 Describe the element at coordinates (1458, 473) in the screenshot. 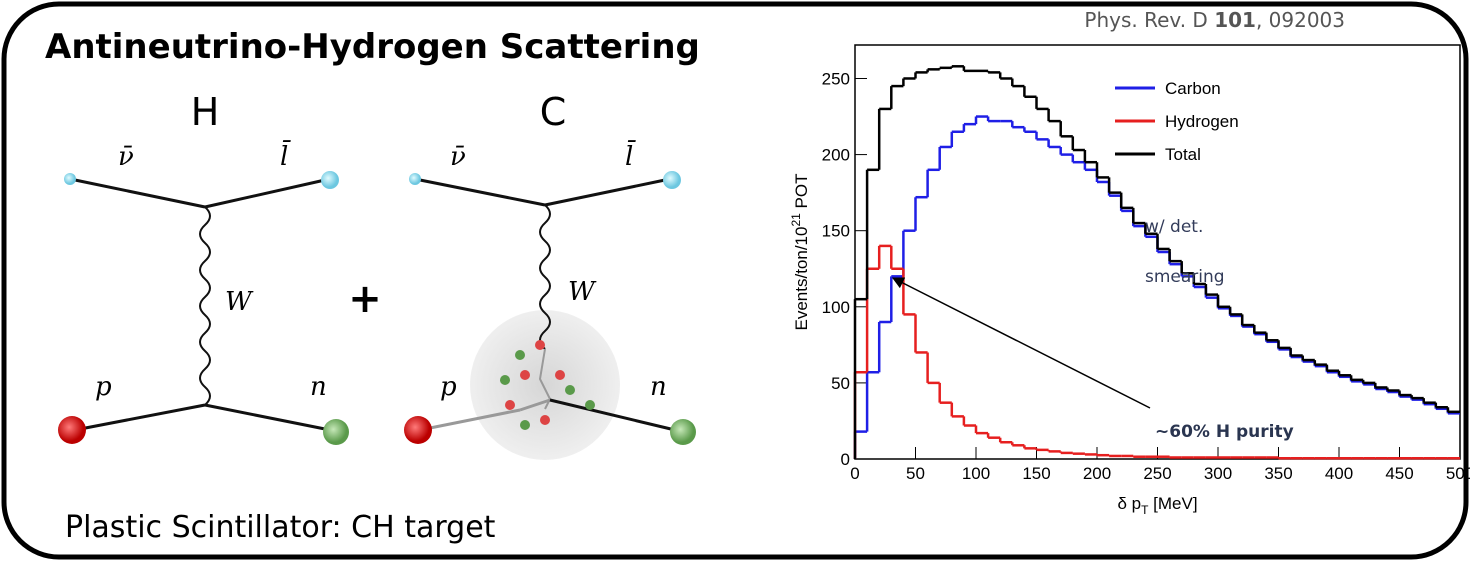

I see `x-tick-label: 500` at that location.